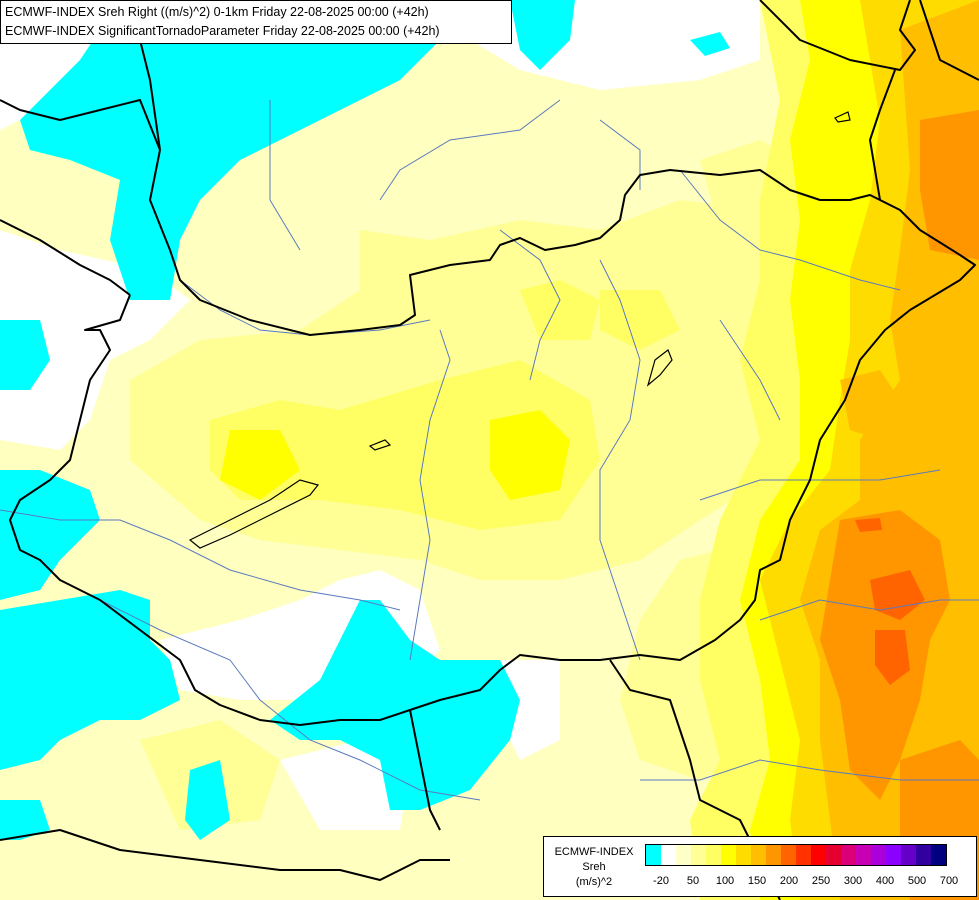 Image resolution: width=979 pixels, height=900 pixels. What do you see at coordinates (661, 881) in the screenshot?
I see `legend-tick-label: -20` at bounding box center [661, 881].